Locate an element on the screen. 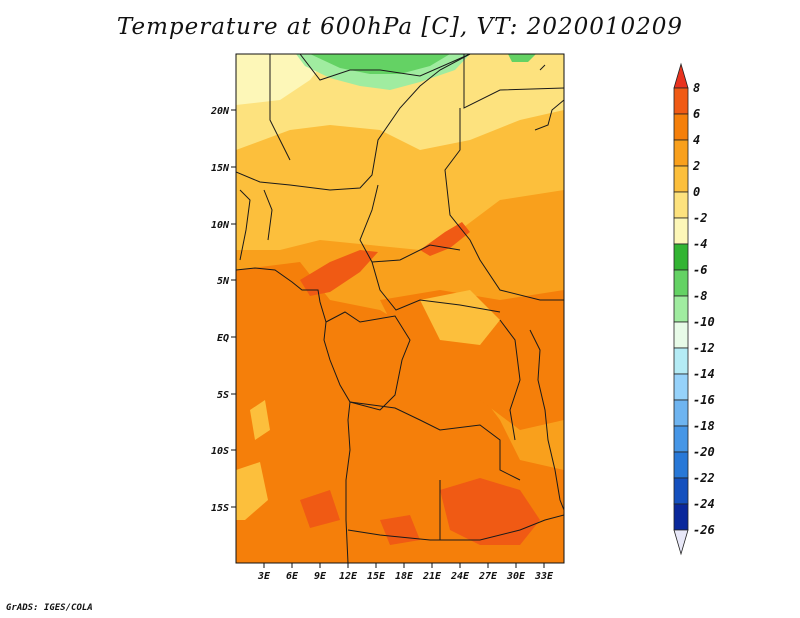 Image resolution: width=800 pixels, height=618 pixels. lon-label: 12E is located at coordinates (348, 576).